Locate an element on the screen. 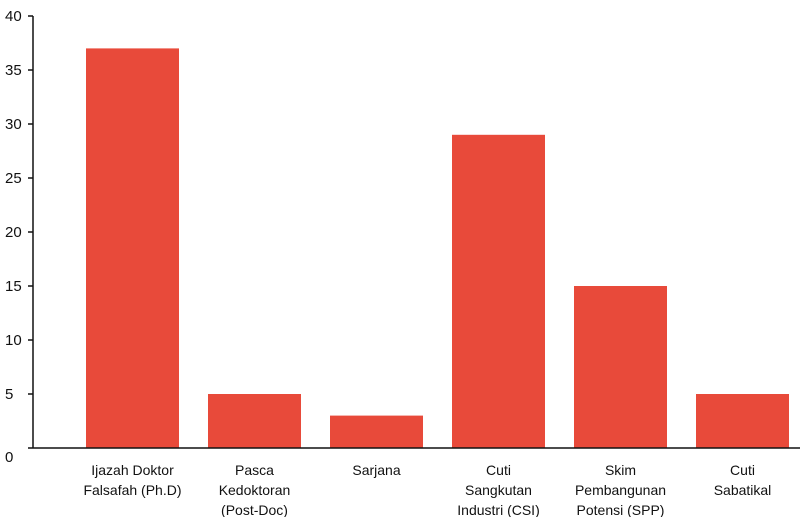 Image resolution: width=800 pixels, height=517 pixels. x-tick-label: Ijazah Doktor Falsafah (Ph.D) is located at coordinates (132, 480).